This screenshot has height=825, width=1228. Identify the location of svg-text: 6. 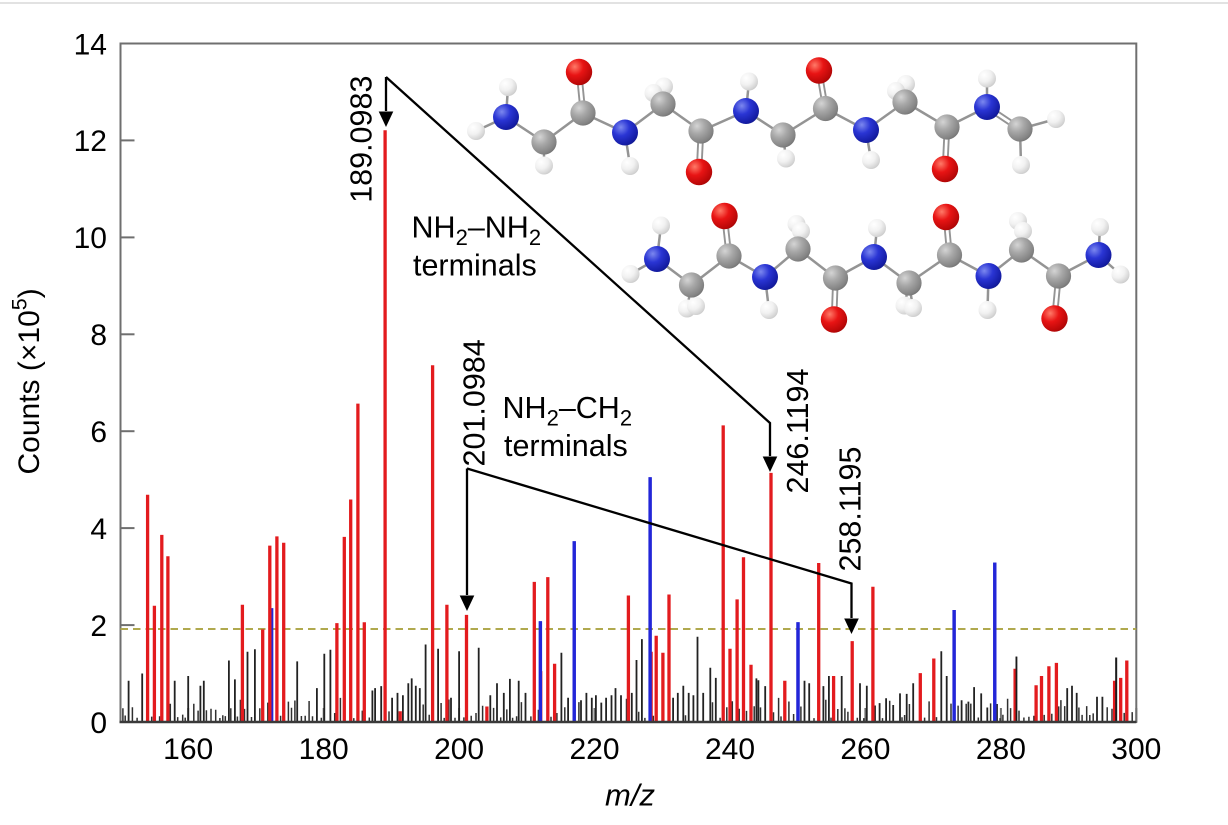
(98, 432).